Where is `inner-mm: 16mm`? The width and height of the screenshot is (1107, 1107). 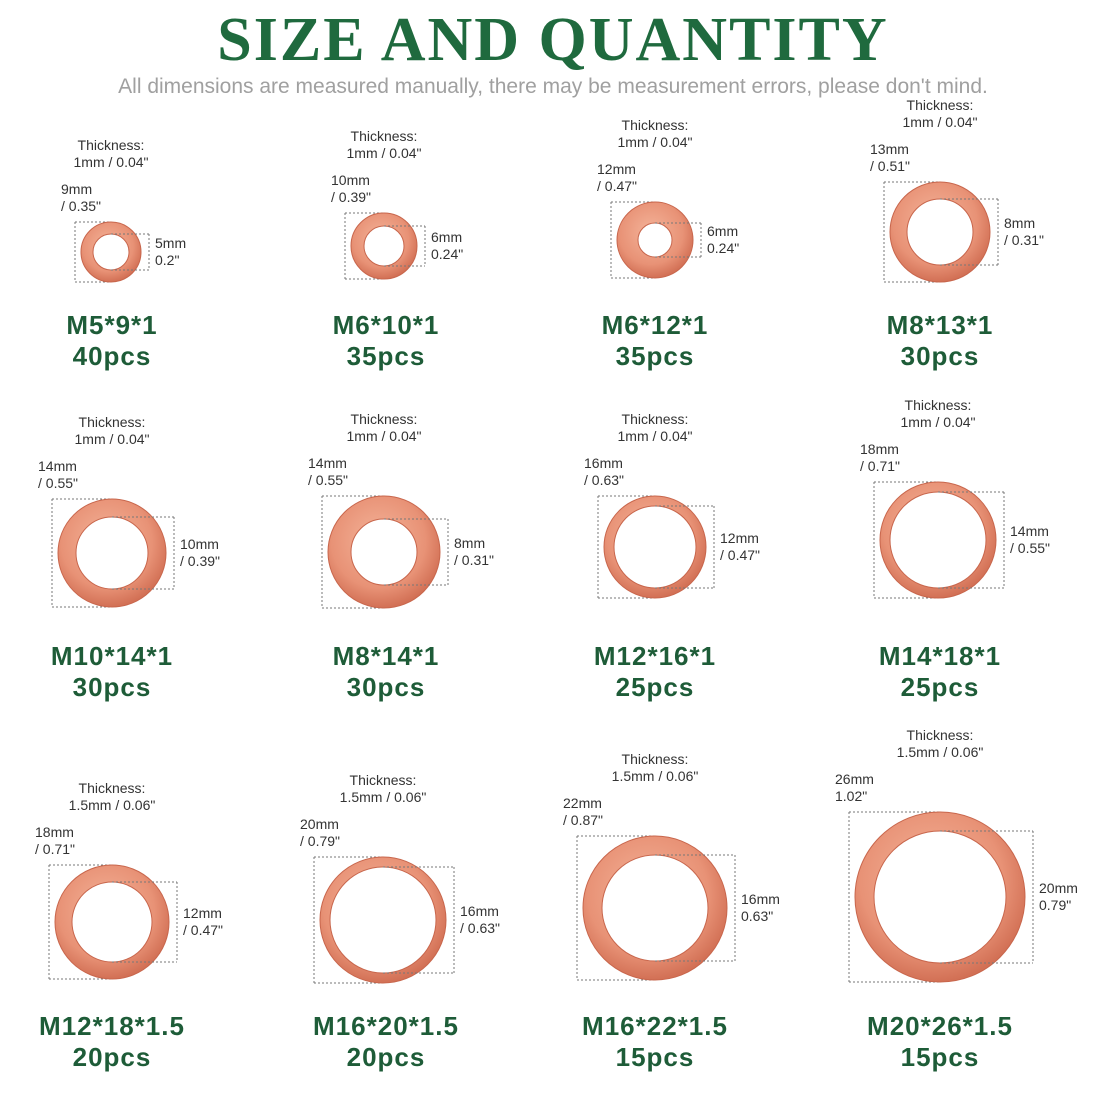 inner-mm: 16mm is located at coordinates (760, 899).